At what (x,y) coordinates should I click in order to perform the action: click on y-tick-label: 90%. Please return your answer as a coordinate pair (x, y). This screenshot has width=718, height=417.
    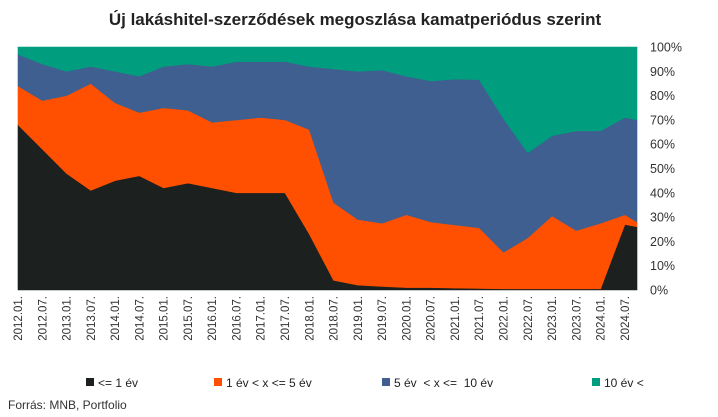
    Looking at the image, I should click on (662, 72).